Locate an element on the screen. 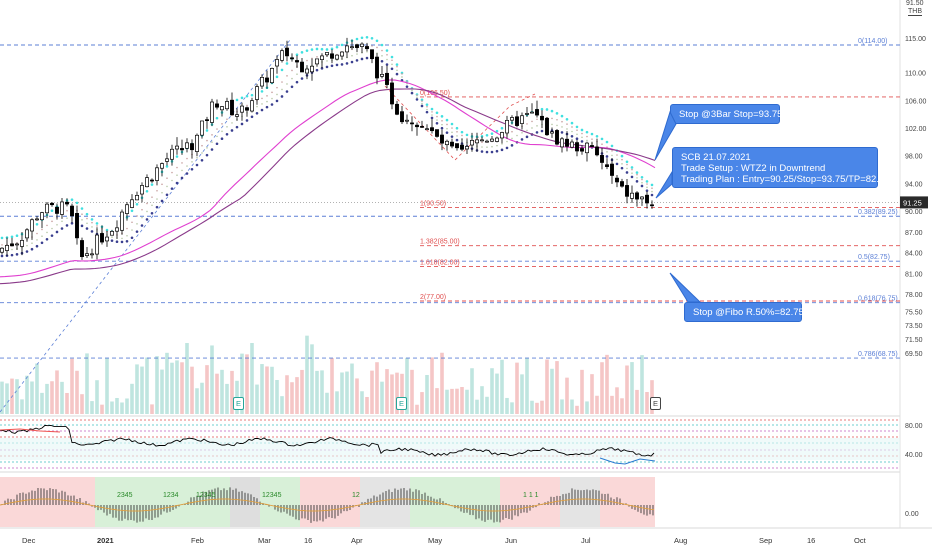 The width and height of the screenshot is (932, 550). price-tick-label: 106.00 is located at coordinates (916, 101).